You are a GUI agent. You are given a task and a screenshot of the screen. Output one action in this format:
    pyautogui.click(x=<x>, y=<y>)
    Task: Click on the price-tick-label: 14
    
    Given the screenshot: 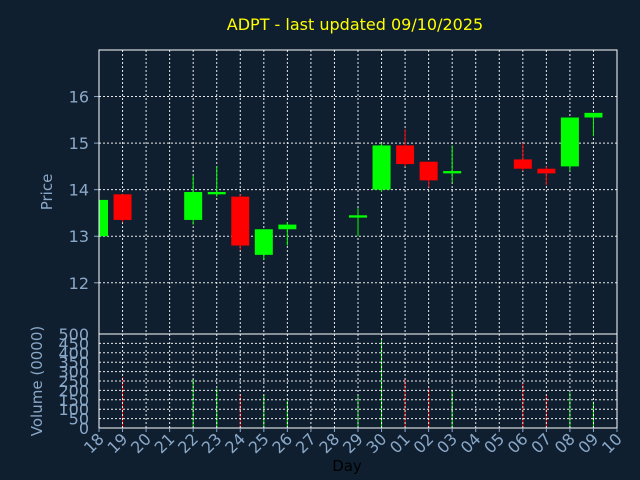 What is the action you would take?
    pyautogui.click(x=79, y=190)
    